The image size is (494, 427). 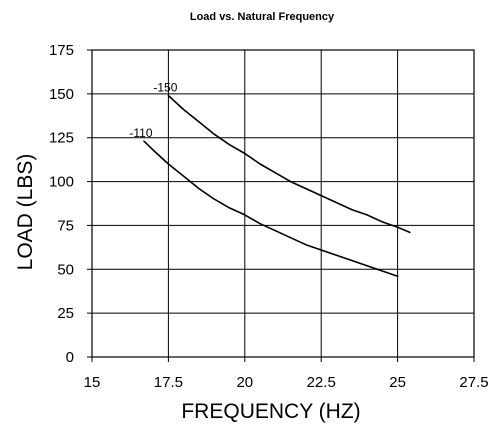 I want to click on y-axis-label: LOAD (LBS), so click(x=25, y=212).